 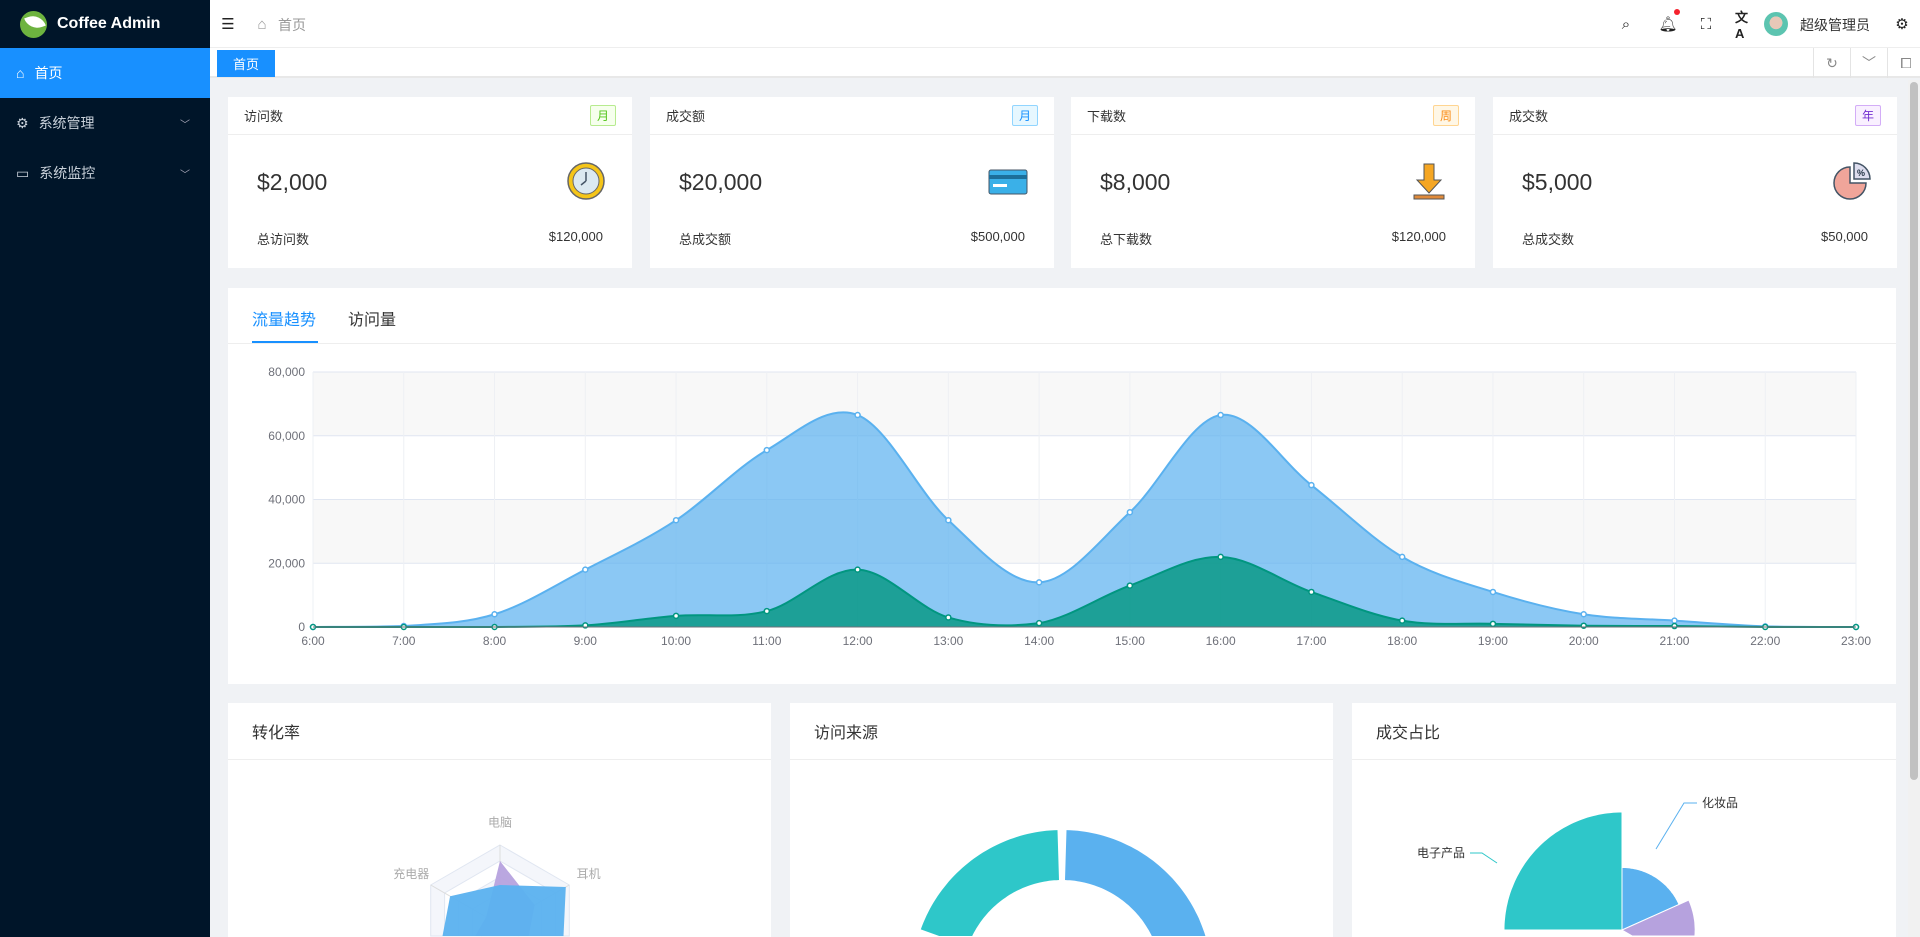 What do you see at coordinates (1851, 181) in the screenshot?
I see `pie-chart-icon: %` at bounding box center [1851, 181].